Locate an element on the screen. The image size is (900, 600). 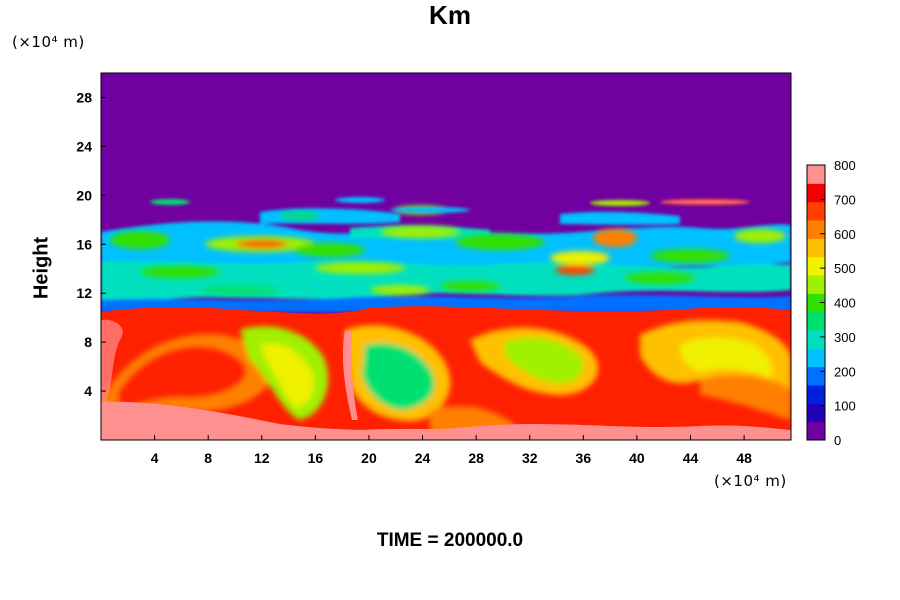
x-axis-unit: (×10⁴ m) is located at coordinates (750, 481).